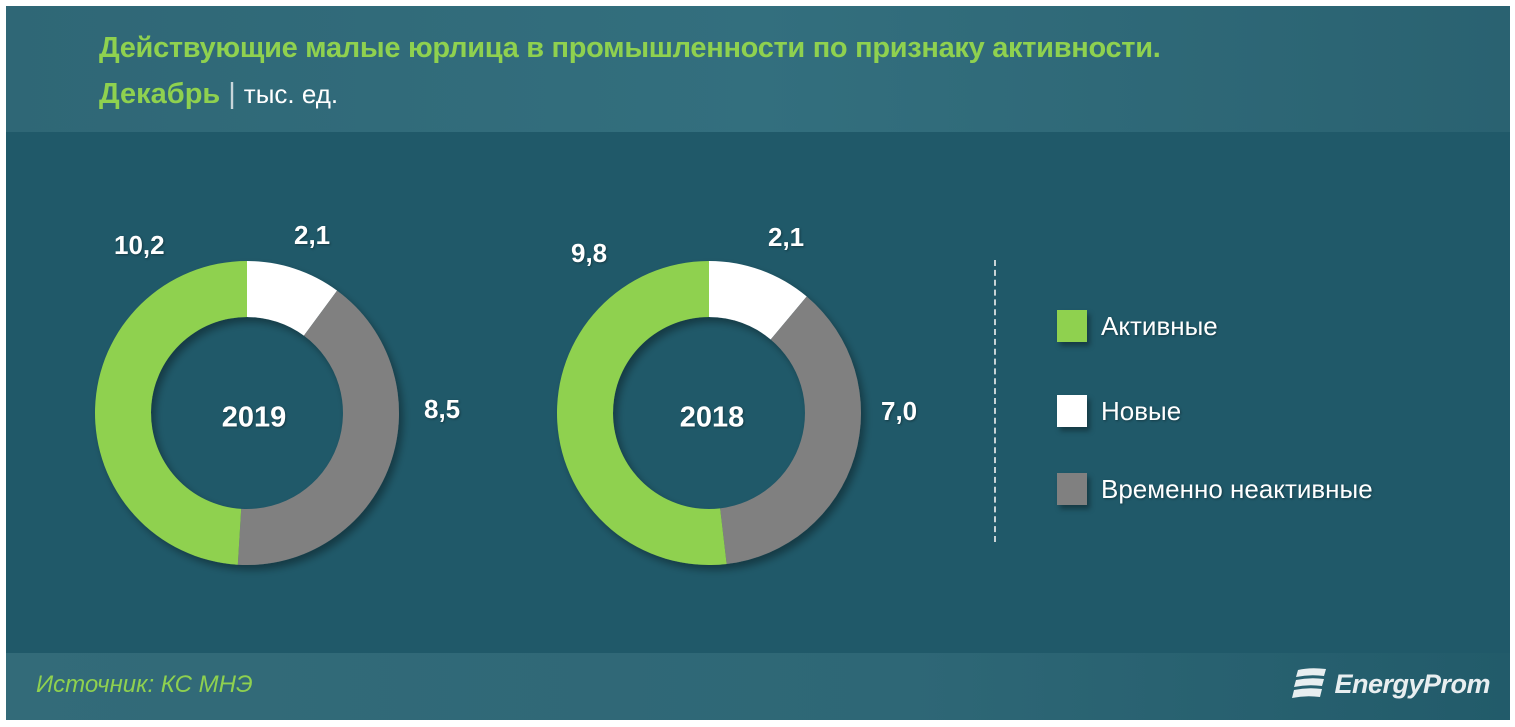 The width and height of the screenshot is (1515, 727). Describe the element at coordinates (995, 401) in the screenshot. I see `legend-divider` at that location.